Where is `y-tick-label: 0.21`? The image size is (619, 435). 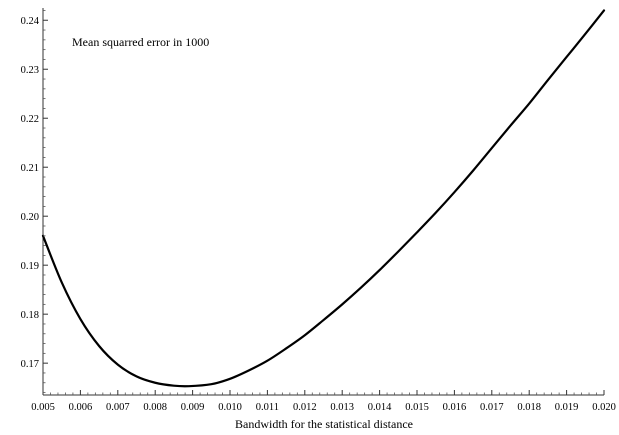 y-tick-label: 0.21 is located at coordinates (30, 168).